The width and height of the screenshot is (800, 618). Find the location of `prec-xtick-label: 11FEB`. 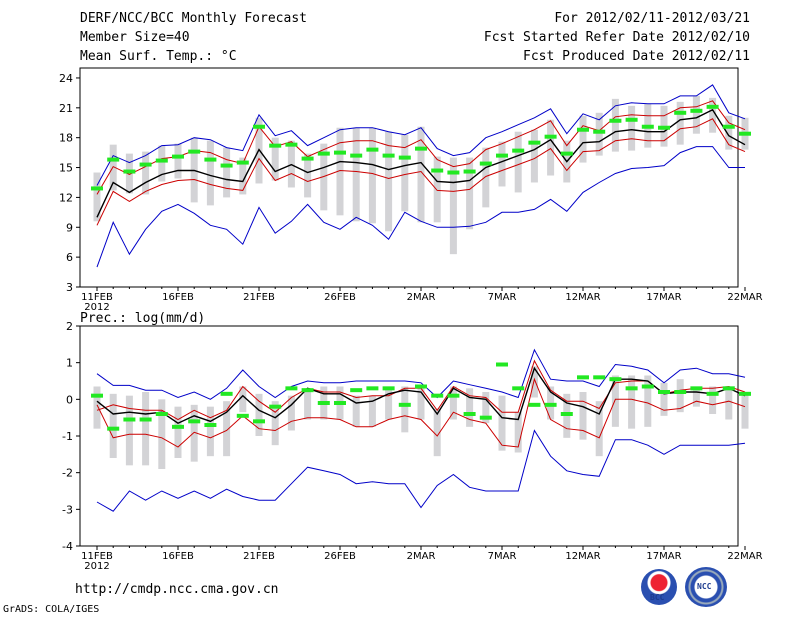

prec-xtick-label: 11FEB is located at coordinates (97, 556).